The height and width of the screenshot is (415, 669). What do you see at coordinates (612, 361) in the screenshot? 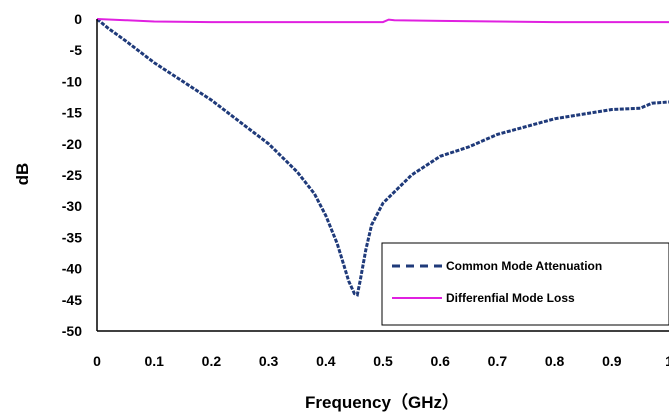
I see `x-tick-label: 0.9` at bounding box center [612, 361].